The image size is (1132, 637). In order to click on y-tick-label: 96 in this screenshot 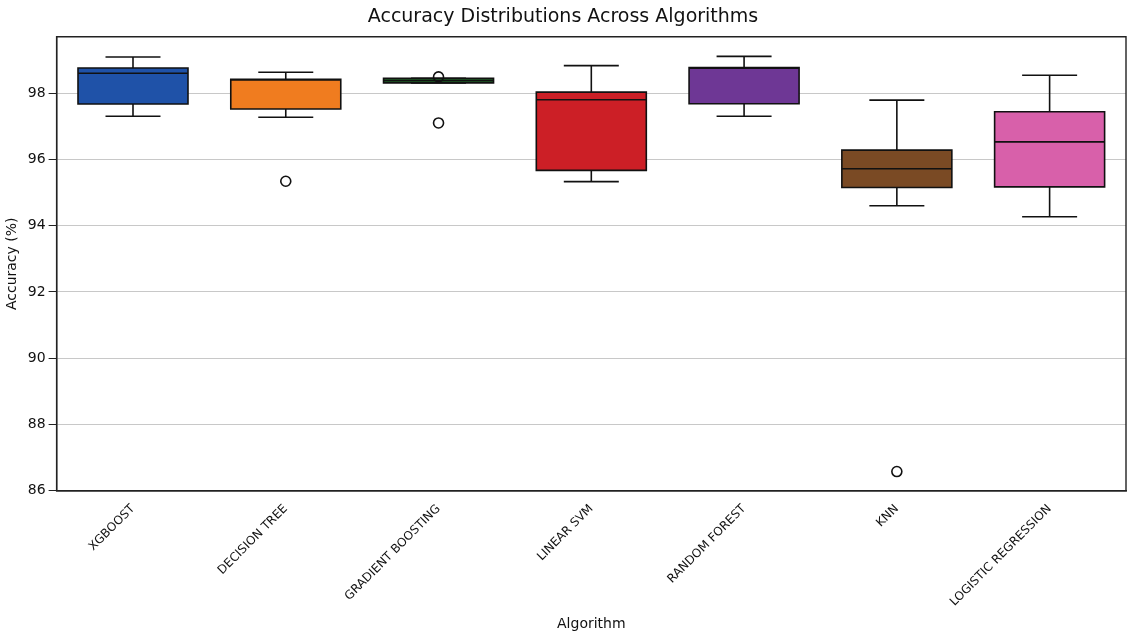, I will do `click(36, 158)`.